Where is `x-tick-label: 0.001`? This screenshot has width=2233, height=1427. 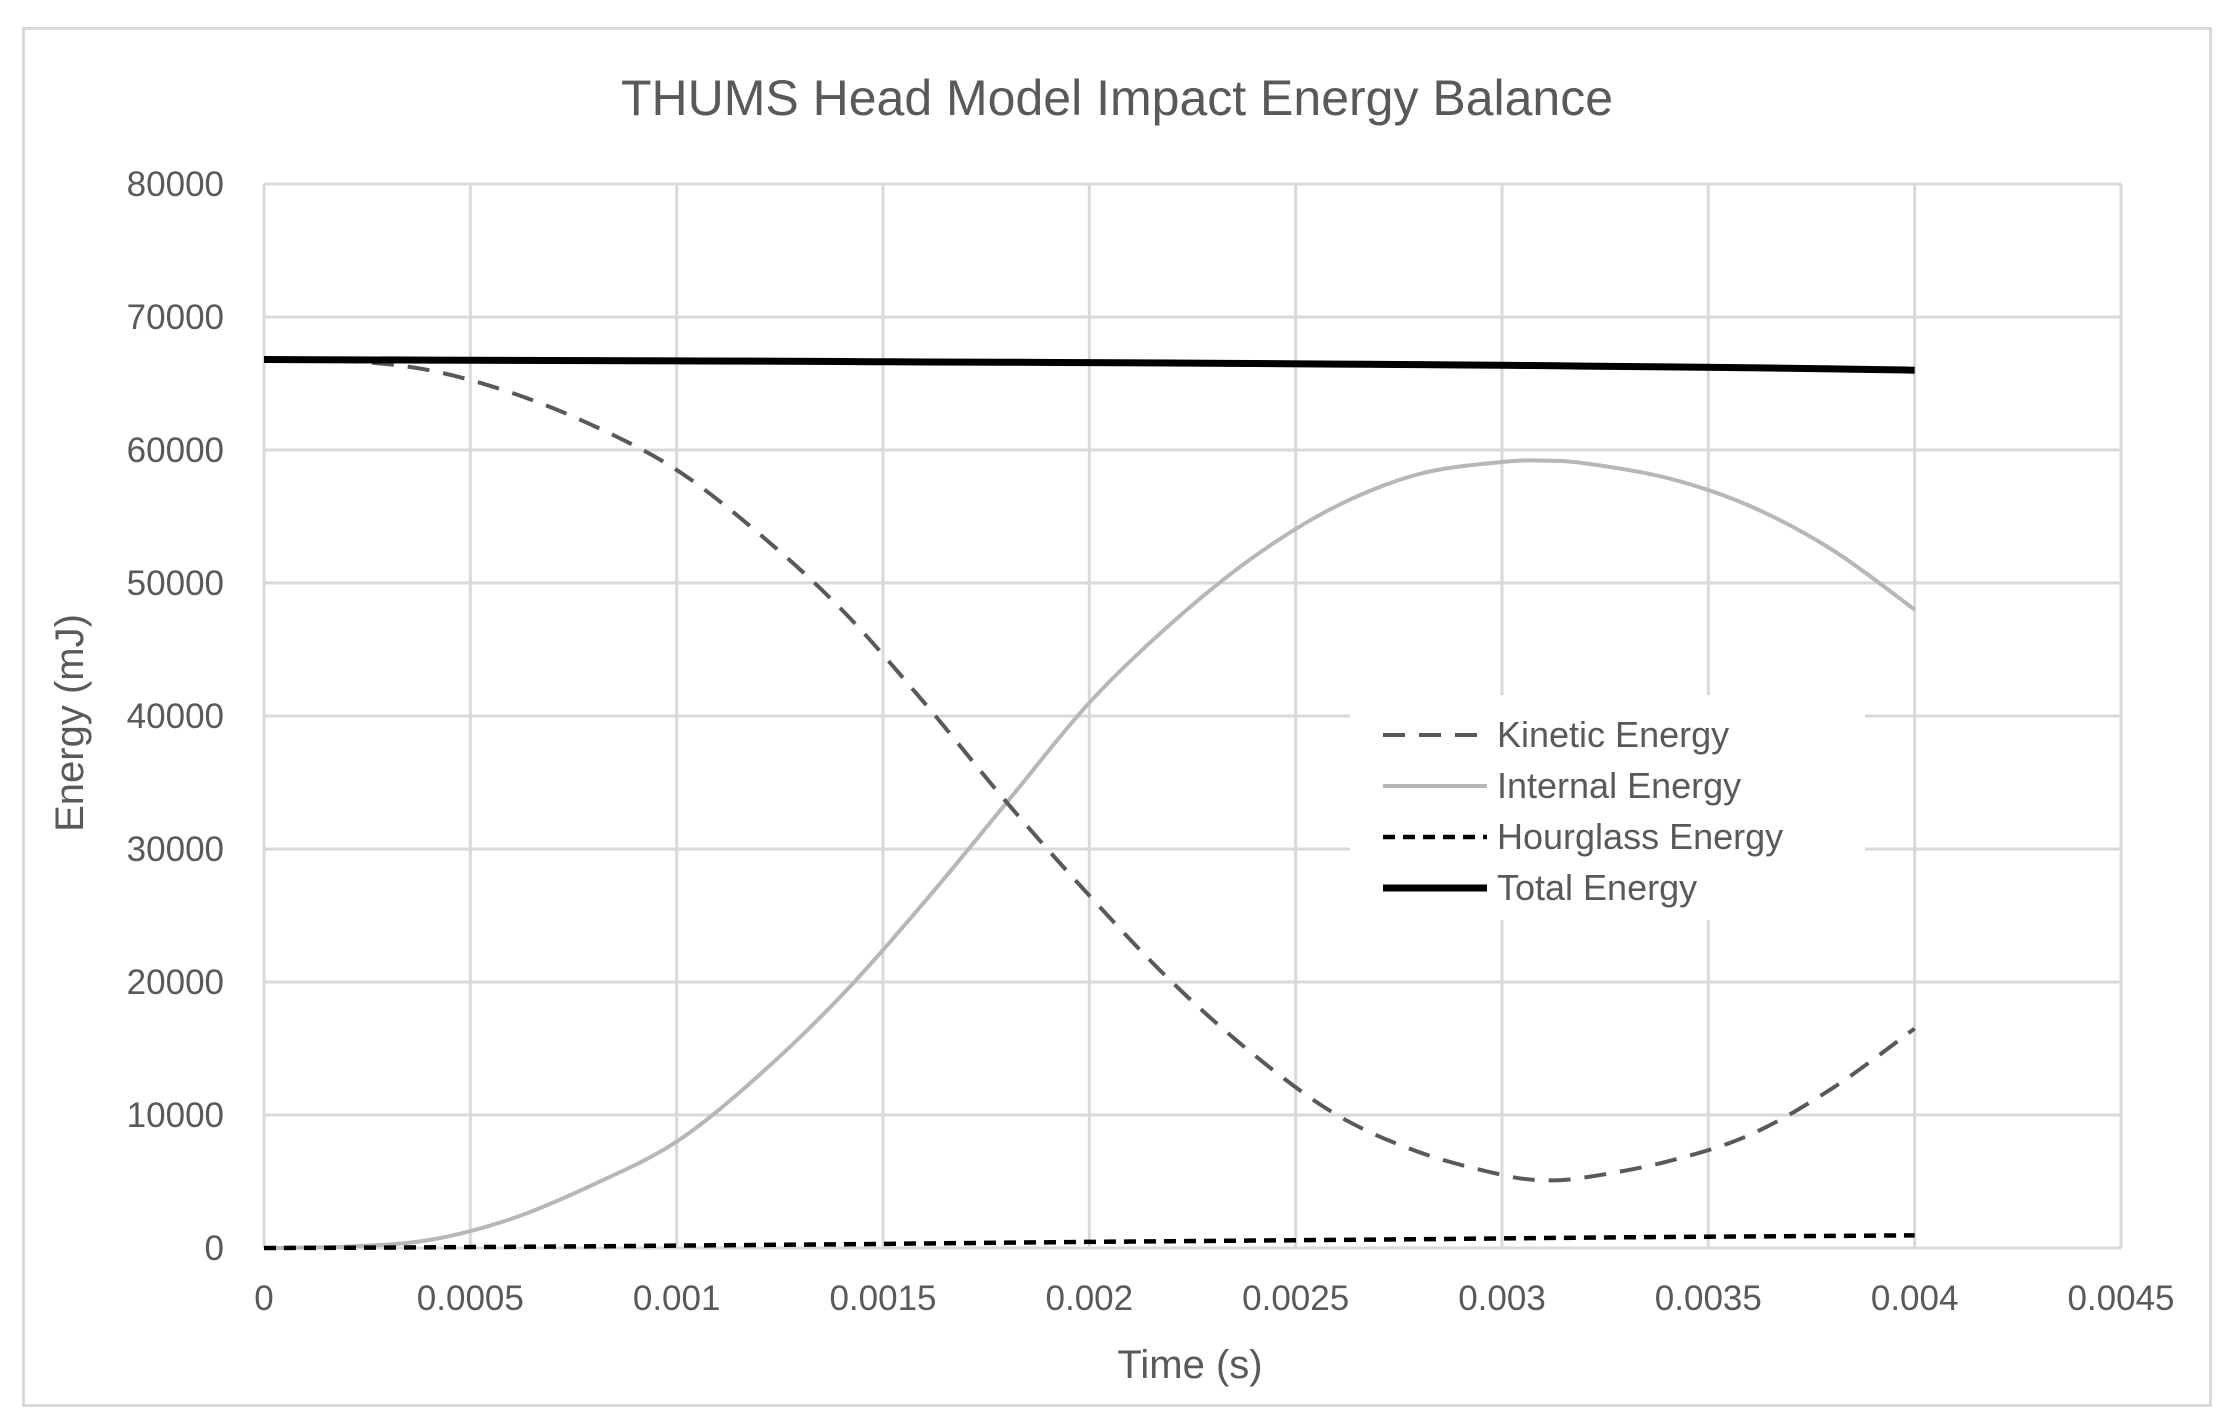
x-tick-label: 0.001 is located at coordinates (677, 1298).